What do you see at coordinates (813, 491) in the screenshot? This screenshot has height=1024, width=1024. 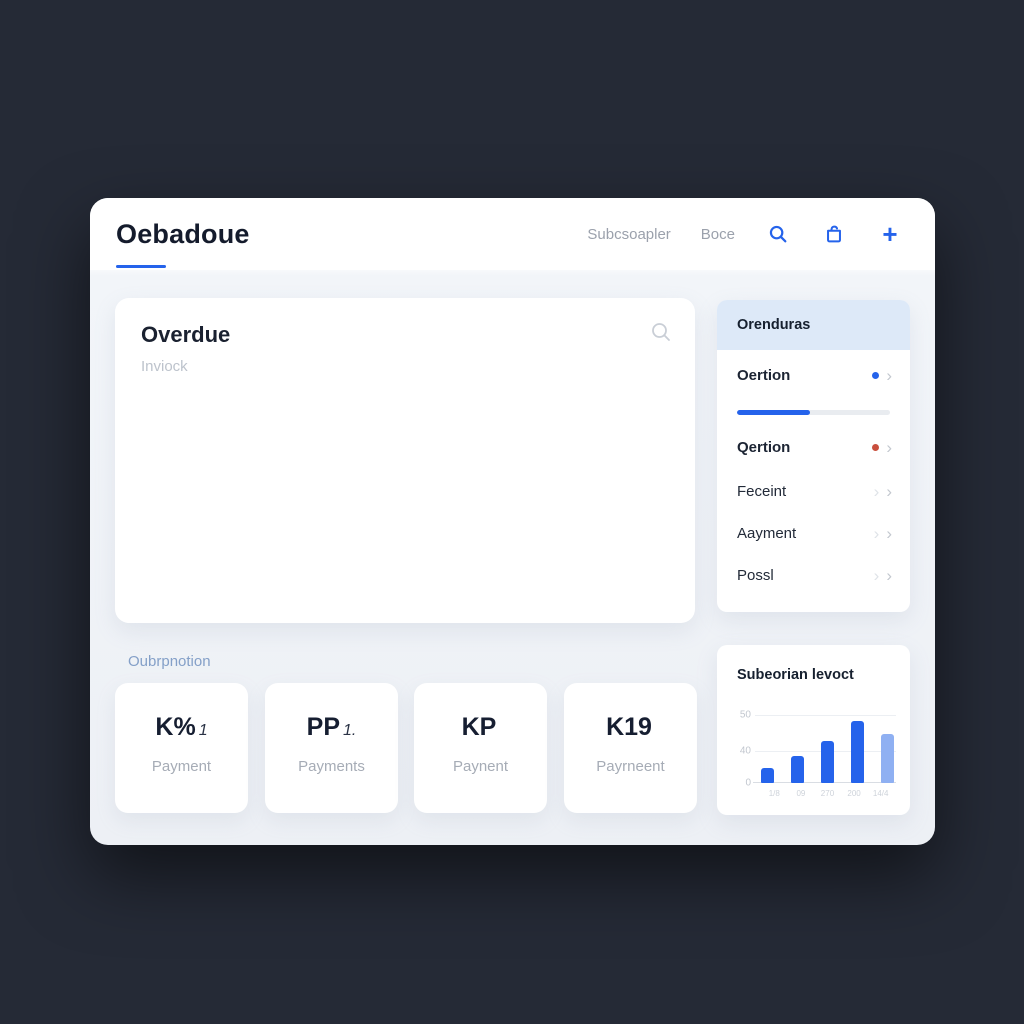 I see `sidebar-item-feceint: Feceint › ›` at bounding box center [813, 491].